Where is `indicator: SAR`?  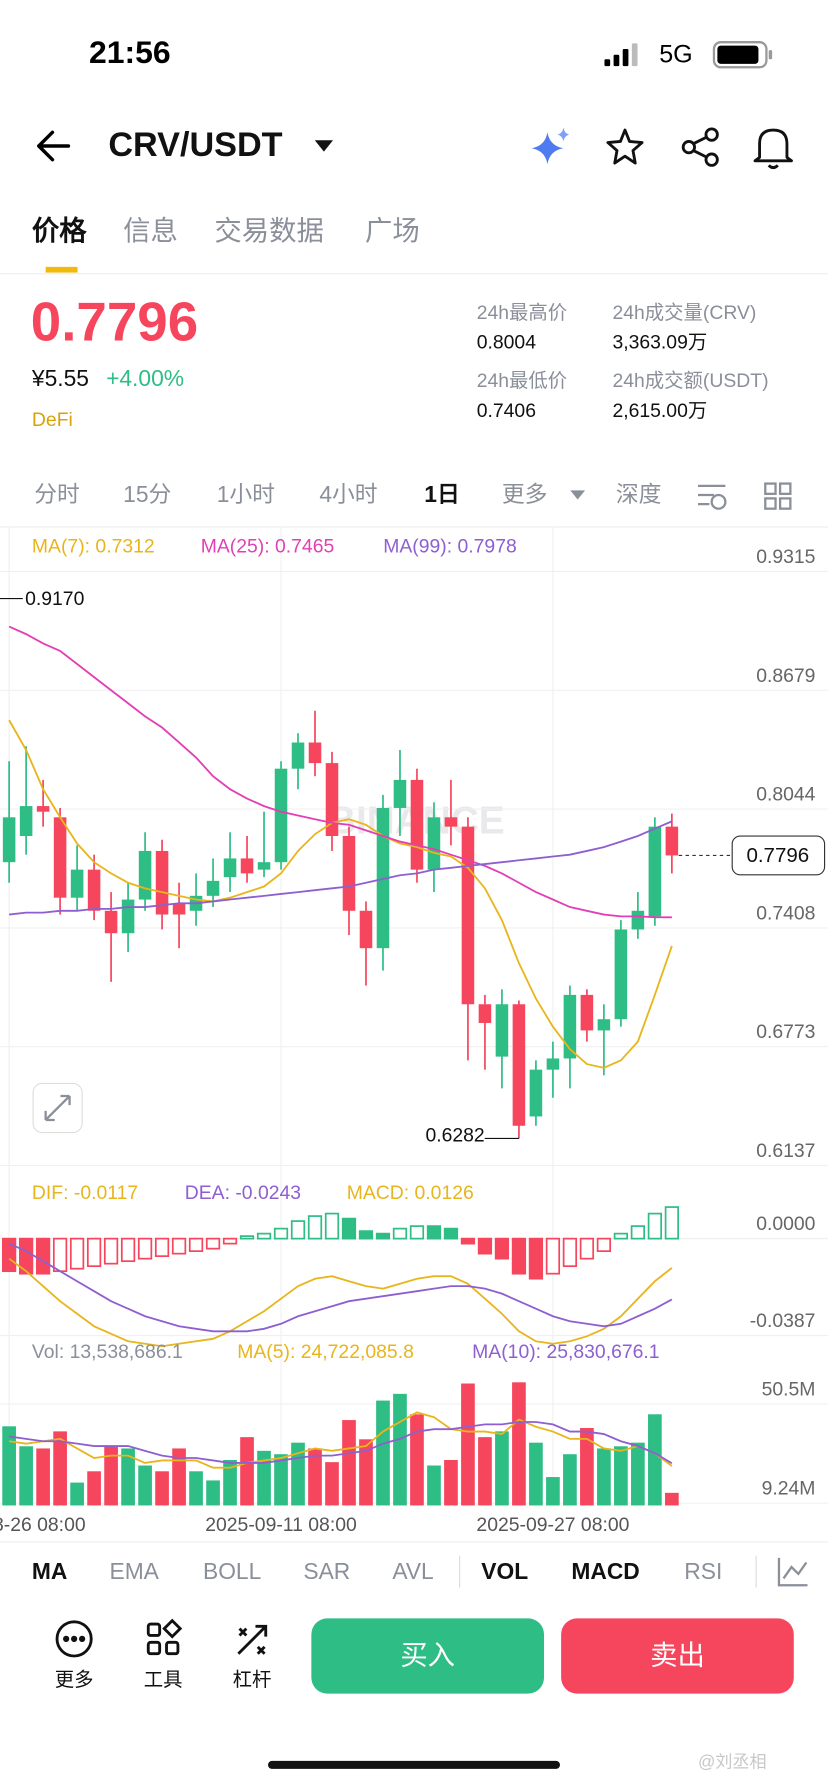
indicator: SAR is located at coordinates (326, 1571).